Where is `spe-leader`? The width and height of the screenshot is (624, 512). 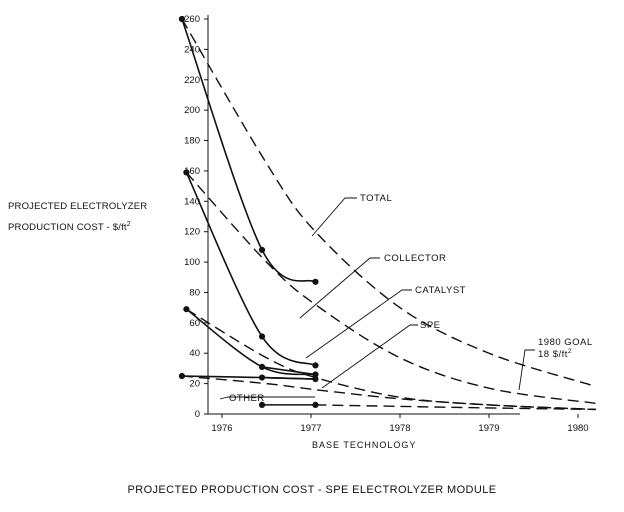
spe-leader is located at coordinates (369, 356).